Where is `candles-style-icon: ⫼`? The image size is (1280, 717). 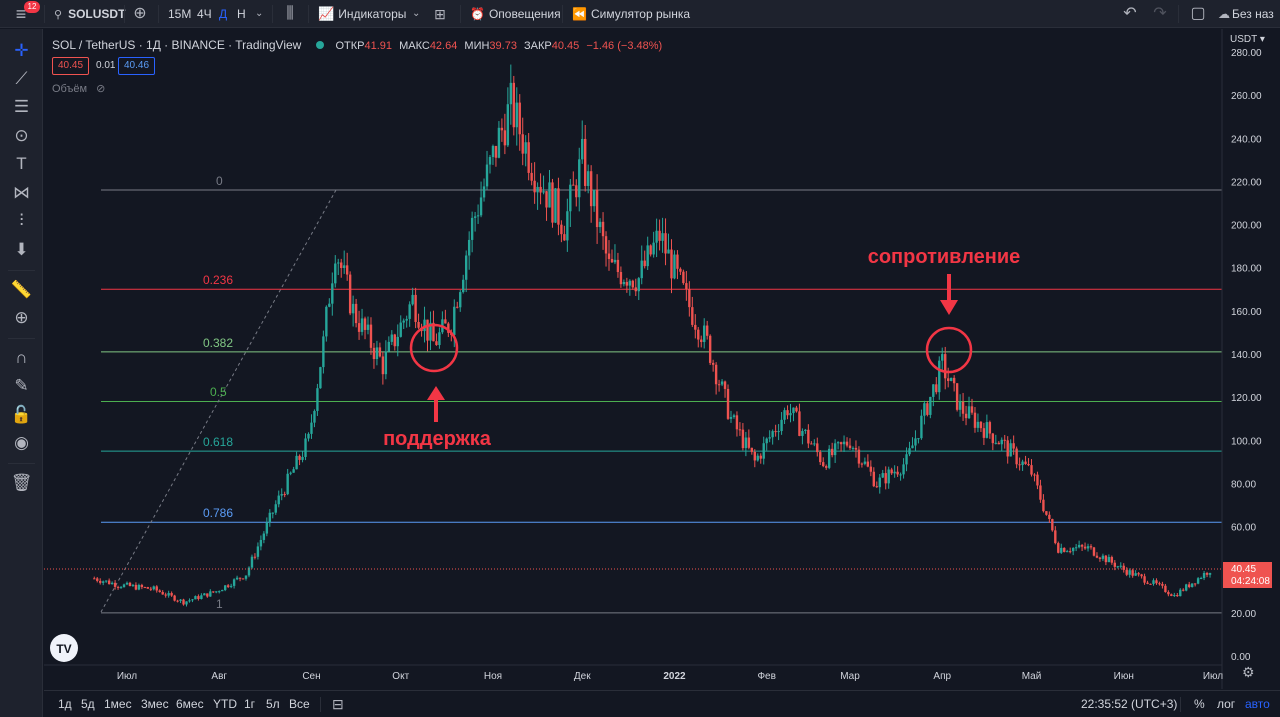 candles-style-icon: ⫼ is located at coordinates (290, 13).